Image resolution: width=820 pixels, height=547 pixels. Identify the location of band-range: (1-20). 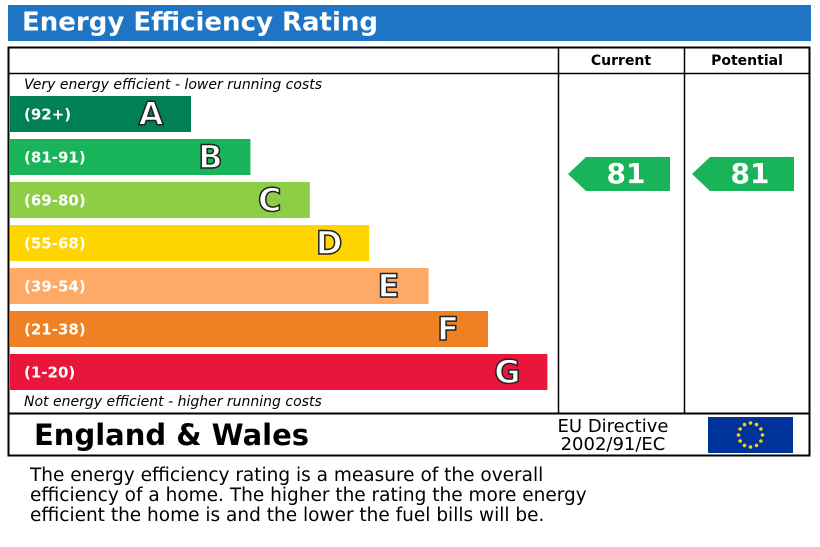
(49, 373).